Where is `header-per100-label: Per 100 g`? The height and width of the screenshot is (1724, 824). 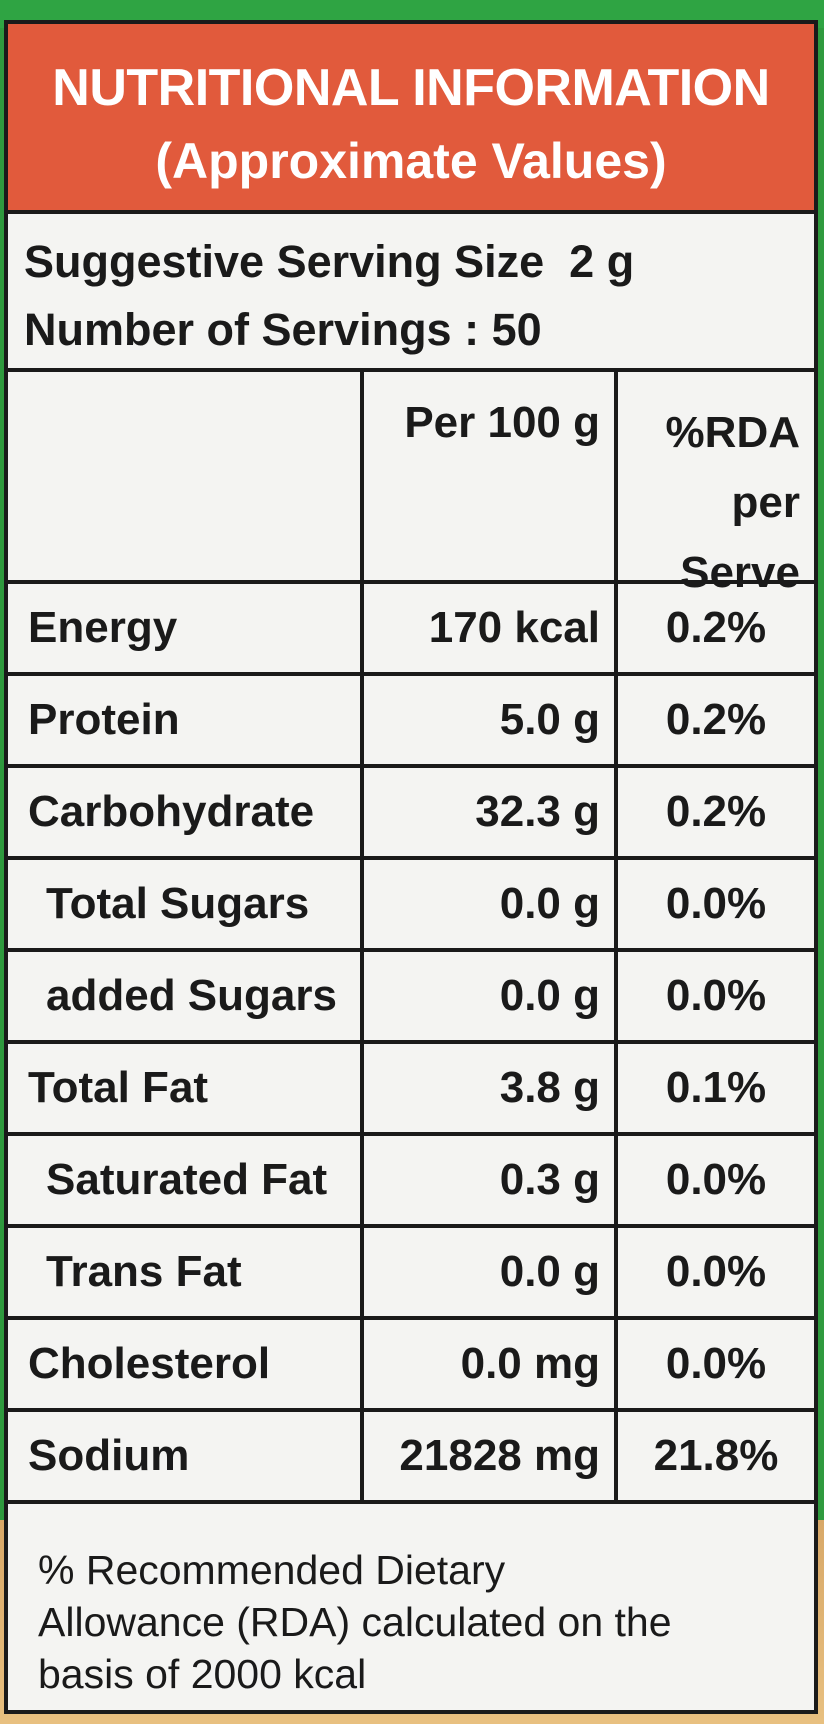
header-per100-label: Per 100 g is located at coordinates (502, 422).